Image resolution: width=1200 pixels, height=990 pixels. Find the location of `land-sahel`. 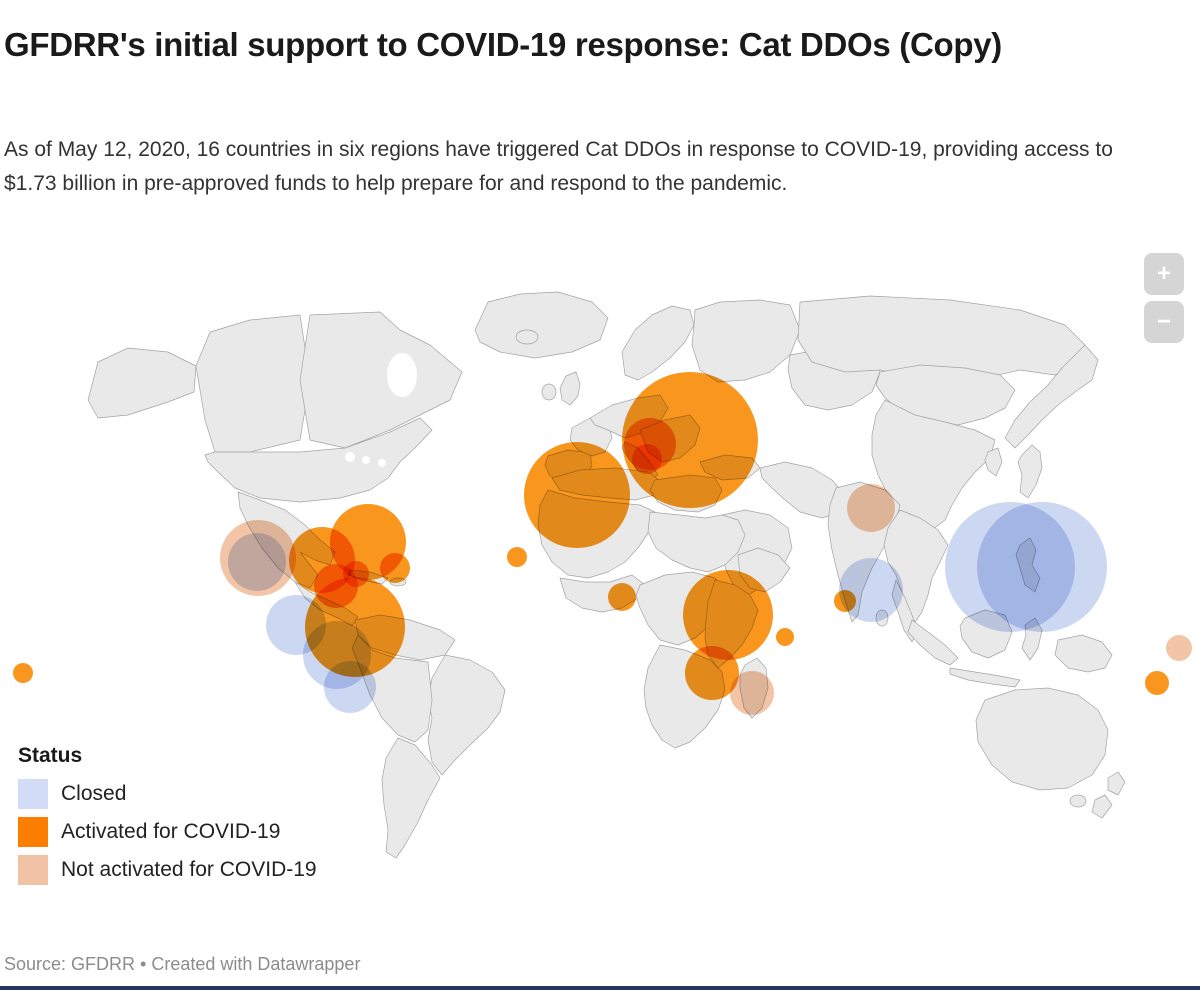

land-sahel is located at coordinates (696, 542).